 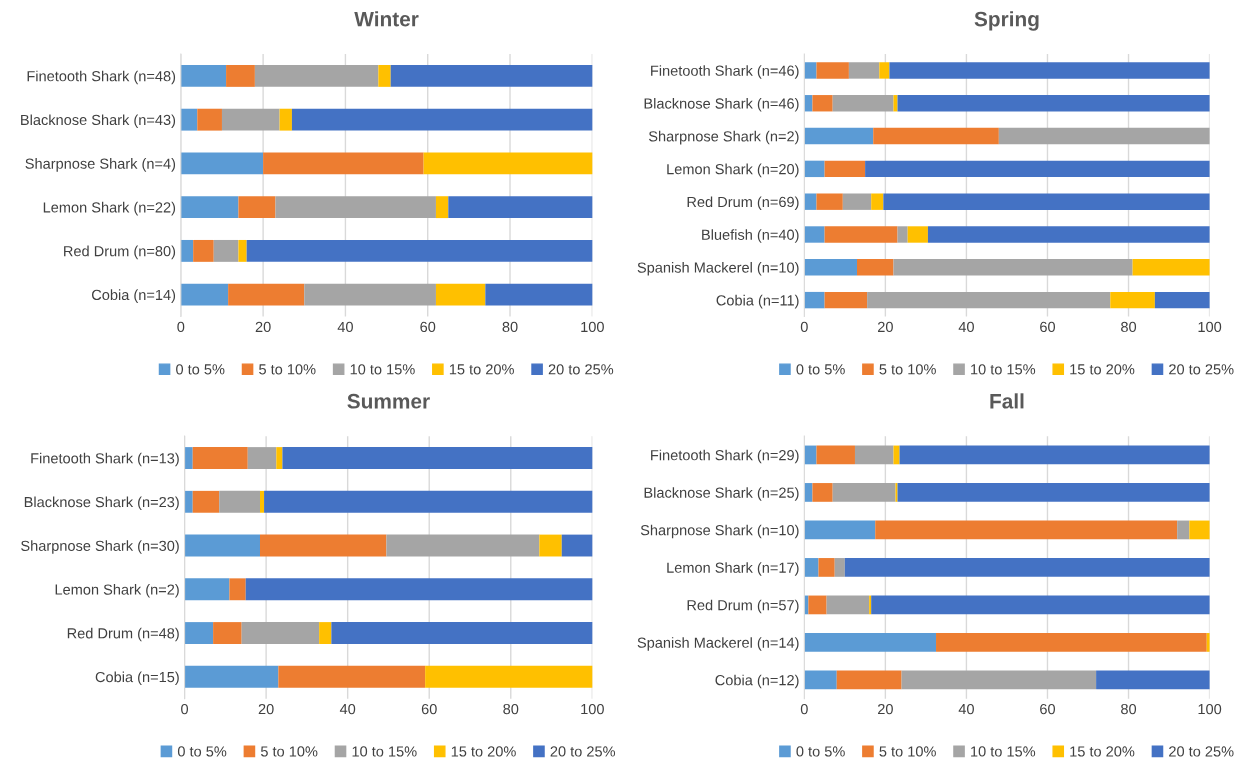 I want to click on legend-label: 0 to 5%, so click(x=820, y=751).